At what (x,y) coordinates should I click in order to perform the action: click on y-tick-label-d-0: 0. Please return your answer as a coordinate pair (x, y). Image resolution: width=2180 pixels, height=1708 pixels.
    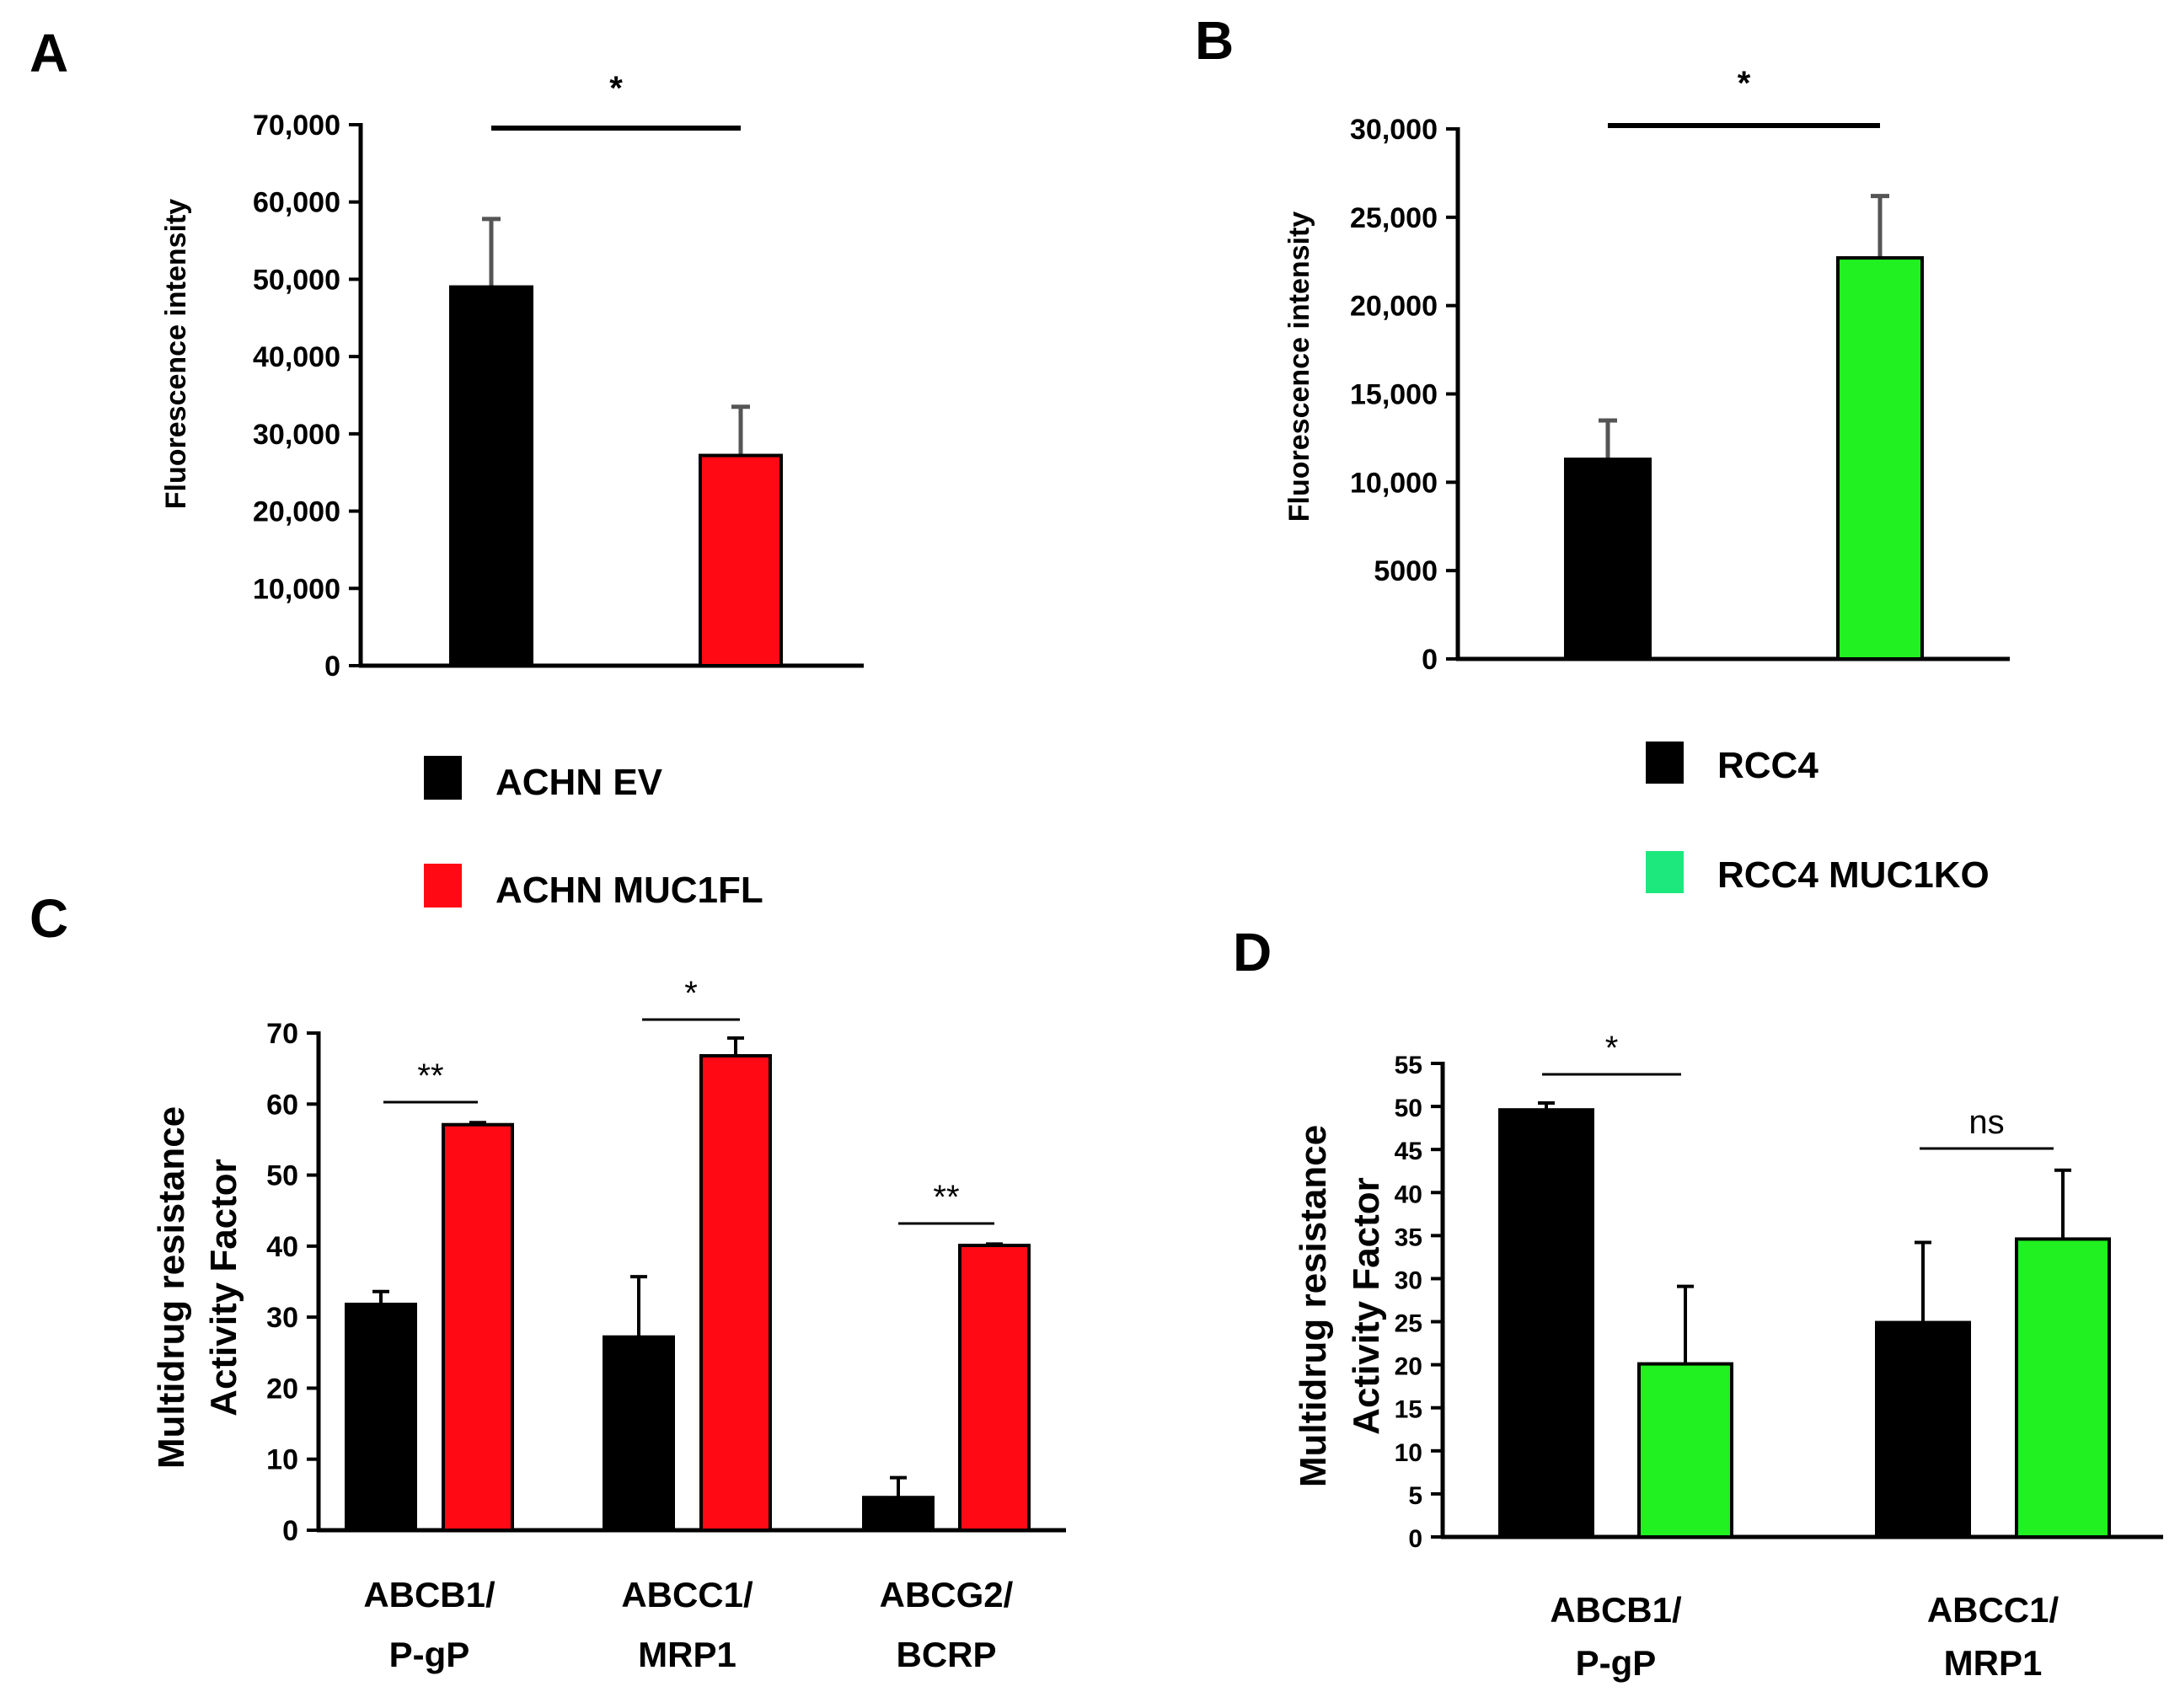
    Looking at the image, I should click on (1415, 1539).